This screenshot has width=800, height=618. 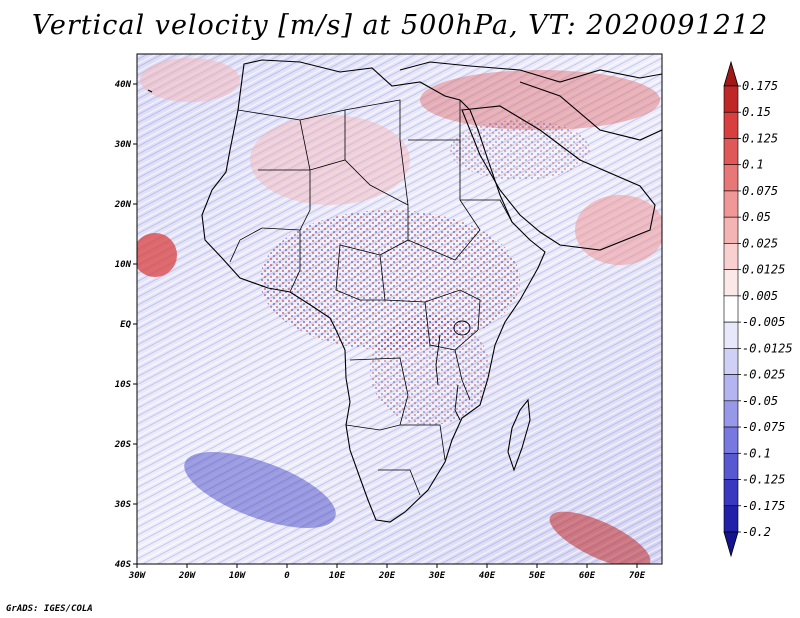 I want to click on lat-tick-label: EQ, so click(x=125, y=325).